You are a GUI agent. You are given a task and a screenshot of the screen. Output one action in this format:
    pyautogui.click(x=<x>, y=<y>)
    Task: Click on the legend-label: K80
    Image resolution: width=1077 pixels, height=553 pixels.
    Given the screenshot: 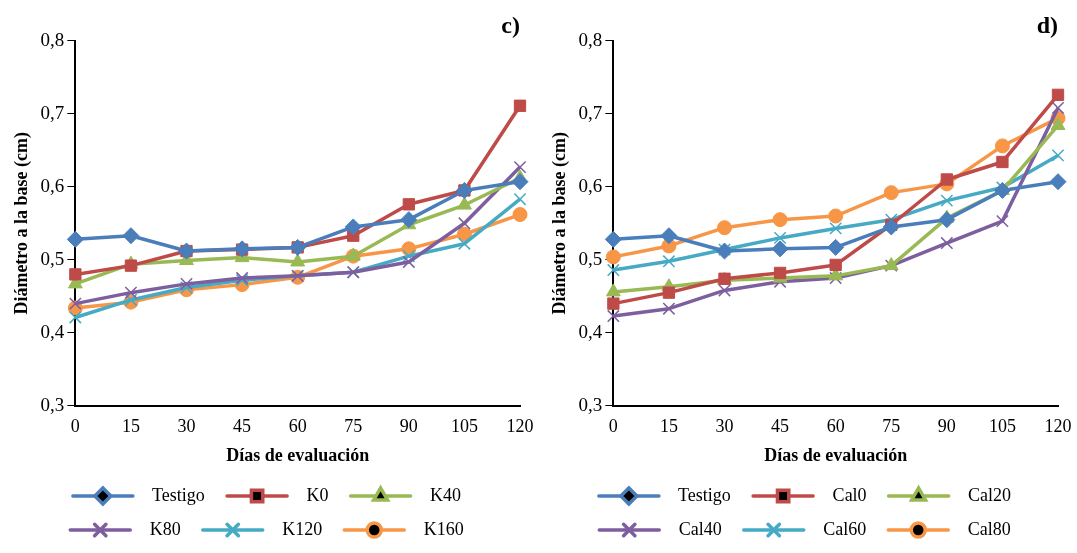 What is the action you would take?
    pyautogui.click(x=127, y=528)
    